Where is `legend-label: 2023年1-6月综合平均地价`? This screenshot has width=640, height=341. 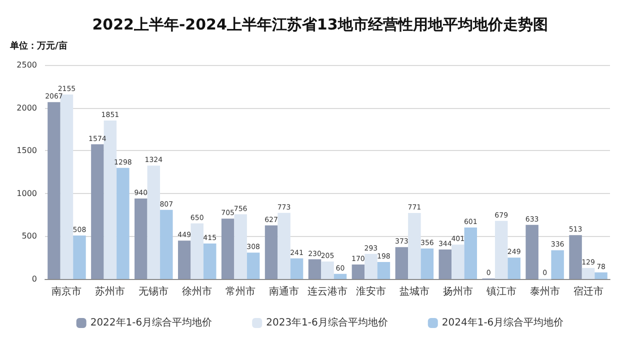 legend-label: 2023年1-6月综合平均地价 is located at coordinates (327, 322).